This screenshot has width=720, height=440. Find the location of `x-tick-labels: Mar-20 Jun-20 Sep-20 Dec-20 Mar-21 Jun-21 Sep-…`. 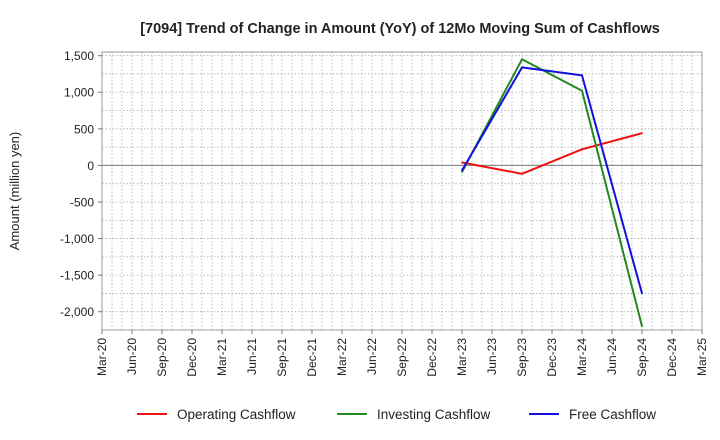

x-tick-labels: Mar-20 Jun-20 Sep-20 Dec-20 Mar-21 Jun-21 Sep-… is located at coordinates (402, 353).